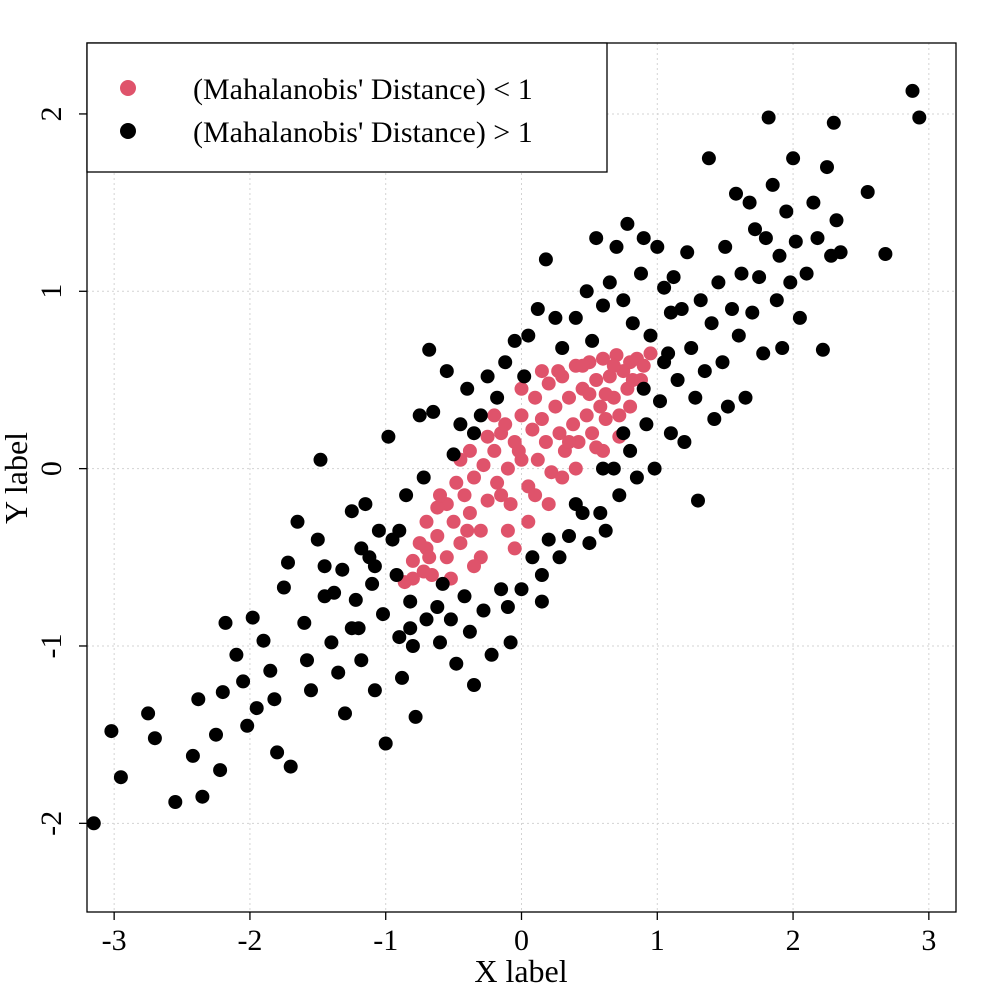  Describe the element at coordinates (363, 89) in the screenshot. I see `legend-label-inside: (Mahalanobis' Distance) < 1` at that location.